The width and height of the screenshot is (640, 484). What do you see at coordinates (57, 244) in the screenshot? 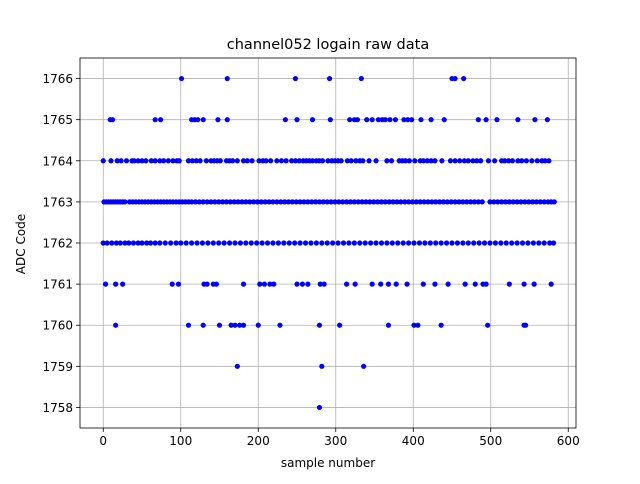
I see `y-tick-label: 1762` at bounding box center [57, 244].